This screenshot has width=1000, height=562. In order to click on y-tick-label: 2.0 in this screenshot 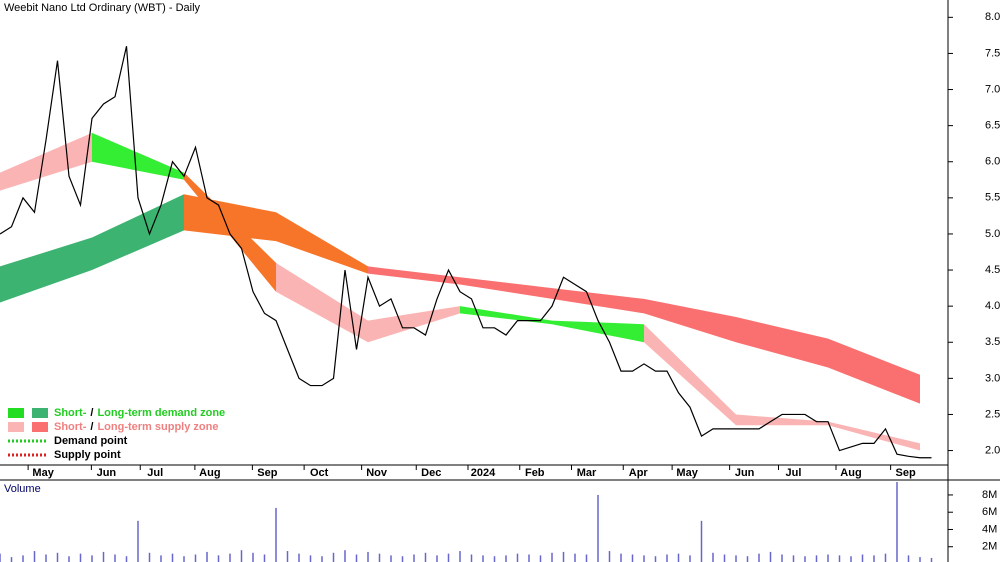, I will do `click(992, 450)`.